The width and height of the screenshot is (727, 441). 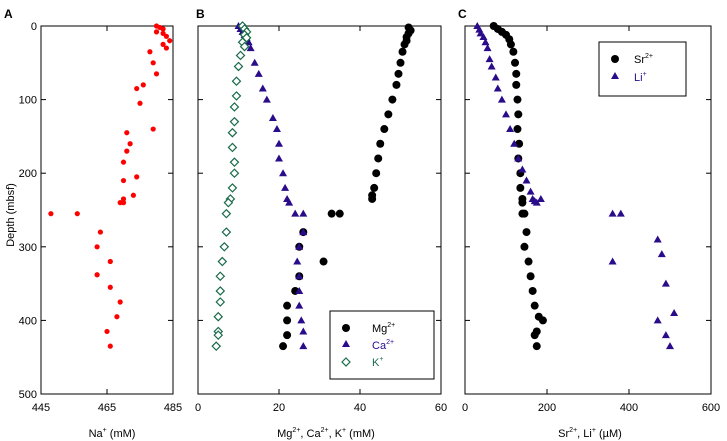 What do you see at coordinates (310, 434) in the screenshot?
I see `panel-b-xlabel-p2: , Ca` at bounding box center [310, 434].